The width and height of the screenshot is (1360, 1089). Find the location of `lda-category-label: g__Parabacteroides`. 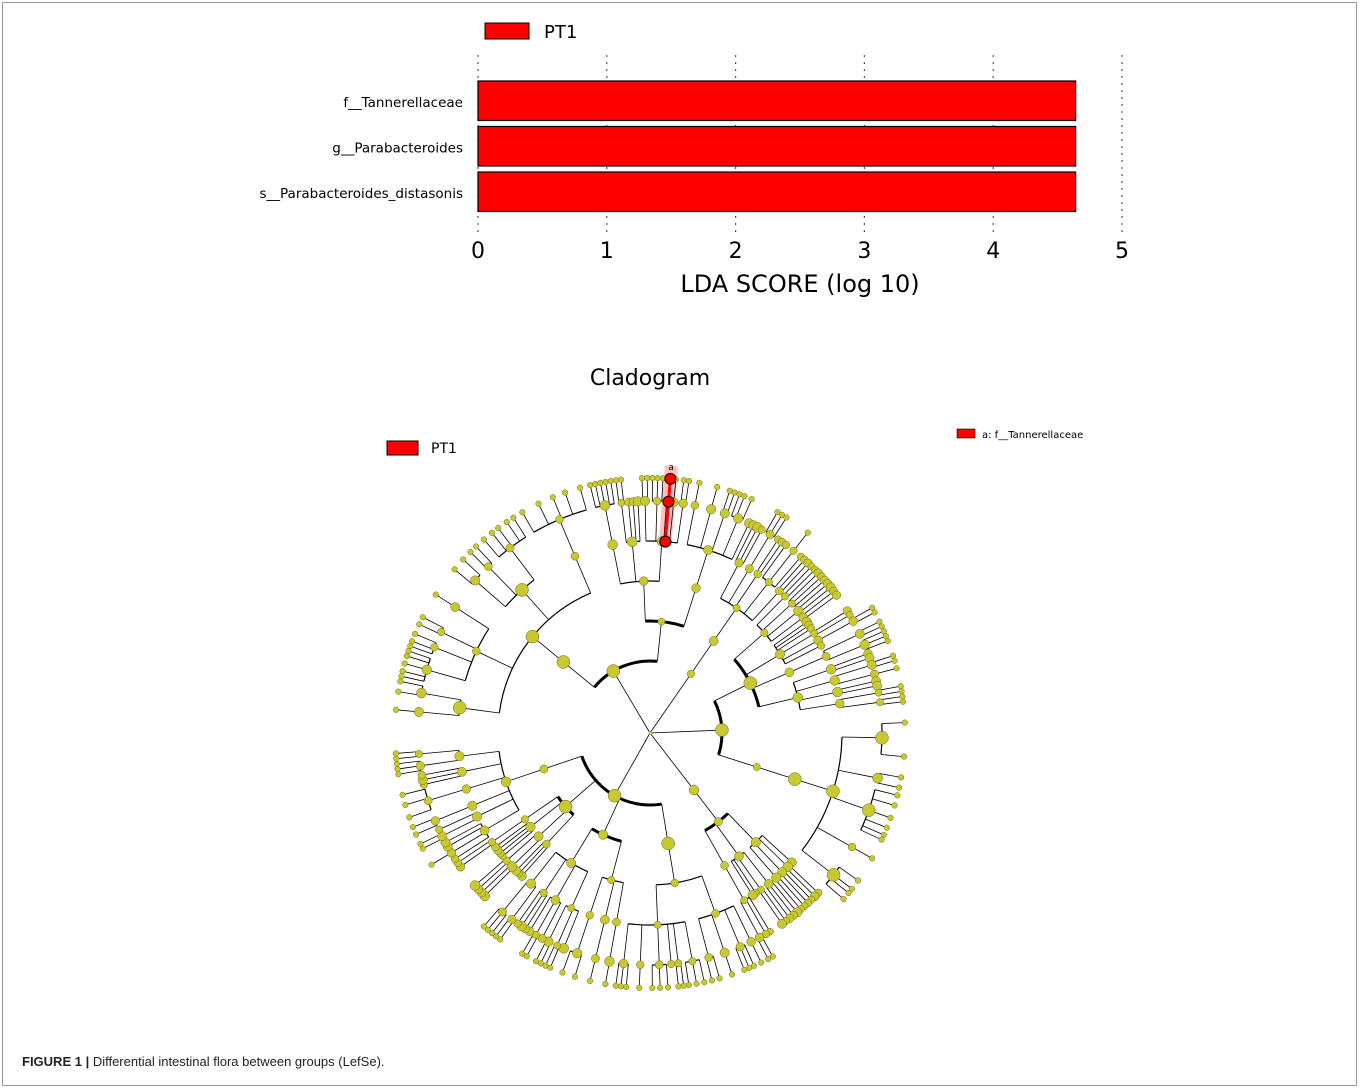

lda-category-label: g__Parabacteroides is located at coordinates (397, 148).